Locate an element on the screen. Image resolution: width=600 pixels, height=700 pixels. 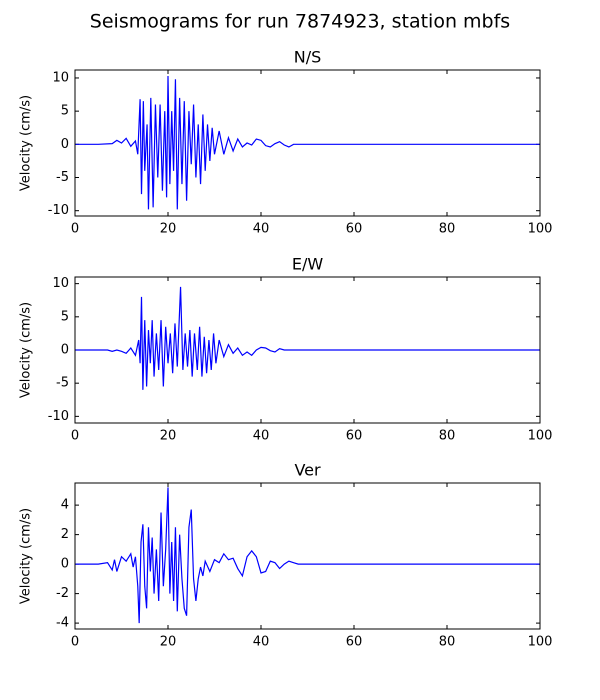
subplot-title: E/W is located at coordinates (308, 264).